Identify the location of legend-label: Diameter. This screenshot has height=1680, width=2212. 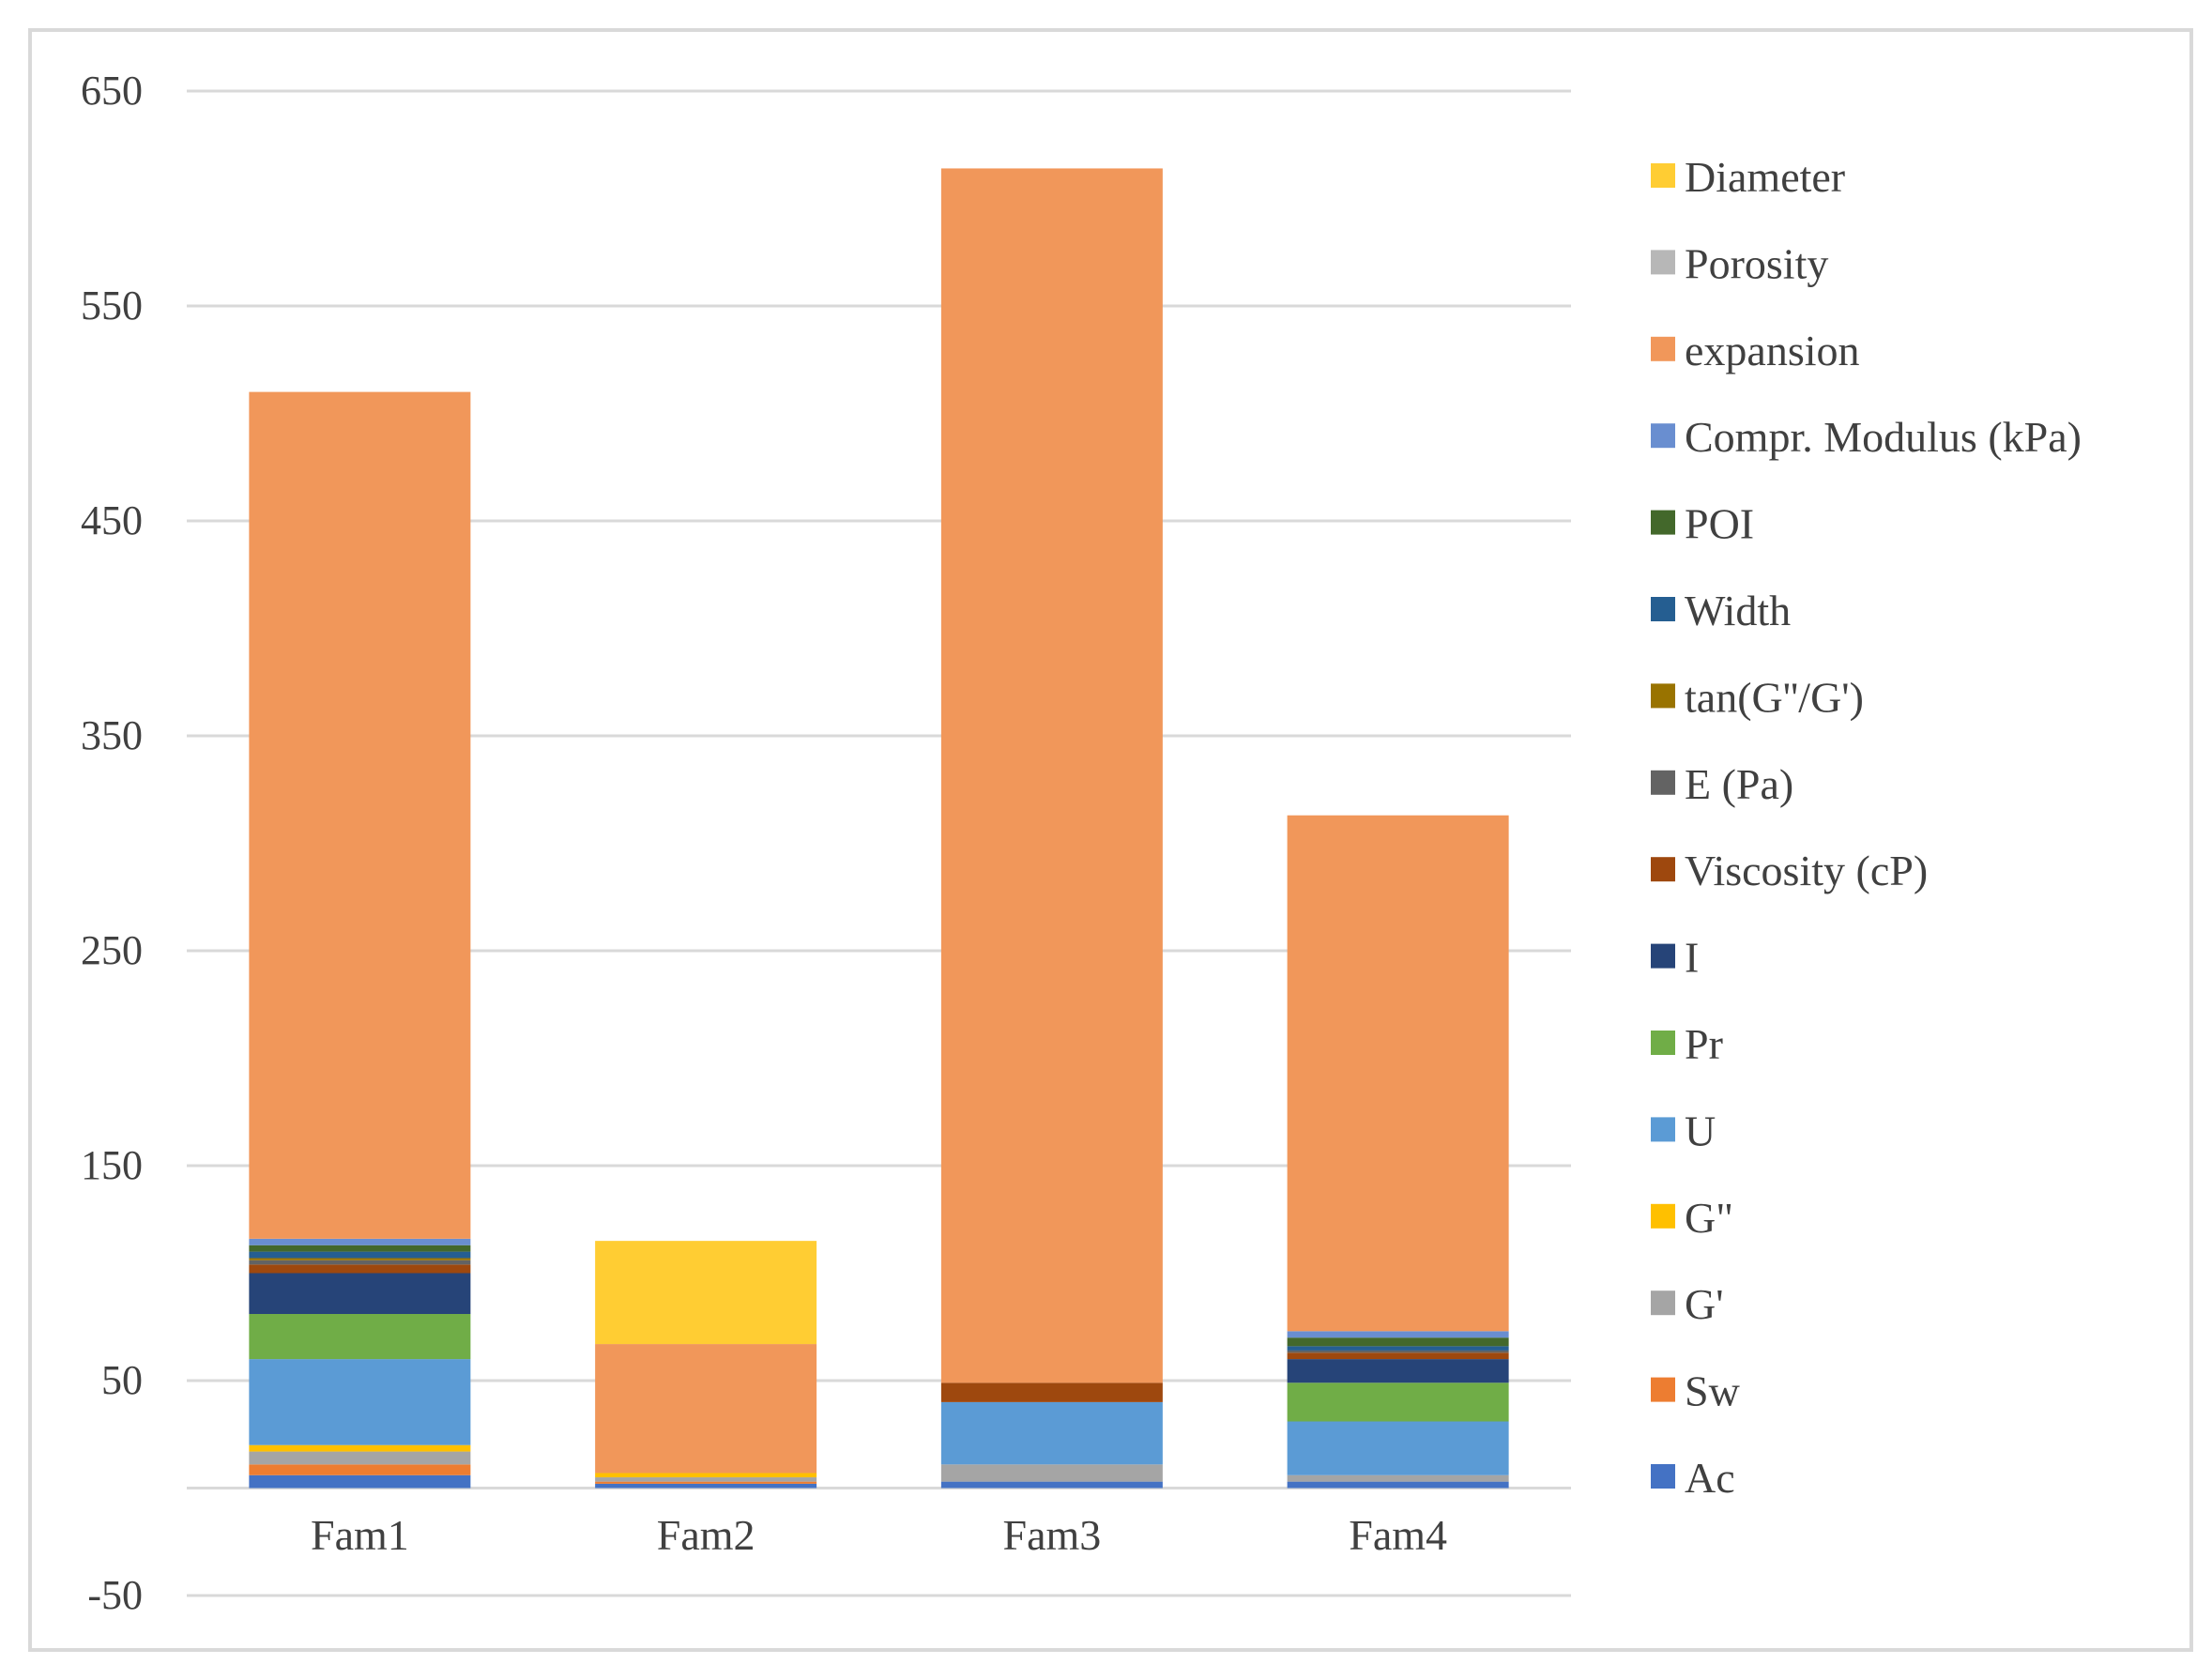
(1765, 177).